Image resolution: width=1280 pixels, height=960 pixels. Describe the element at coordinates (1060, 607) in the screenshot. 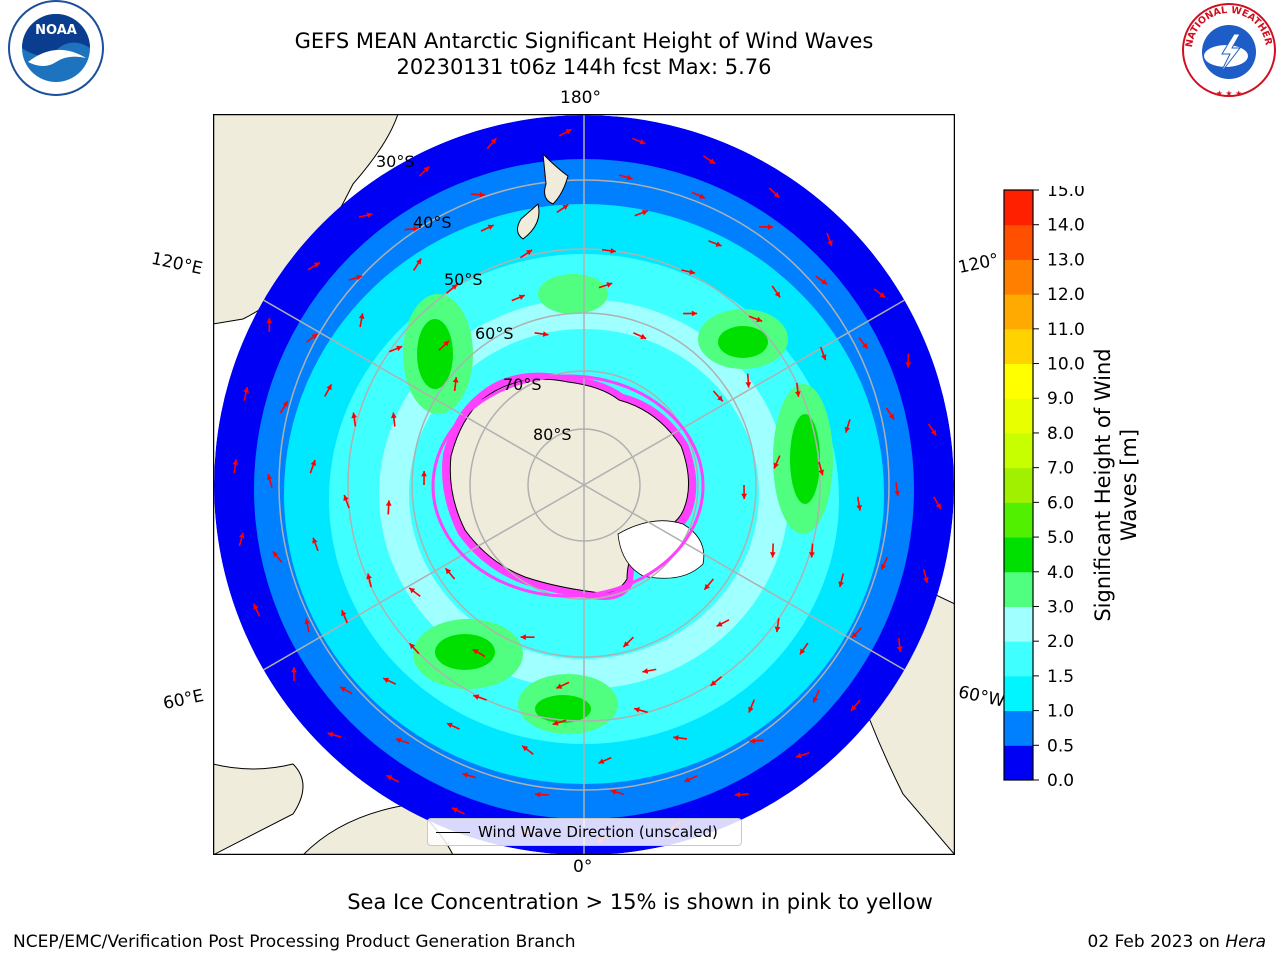

I see `colorbar-tick-label: 3.0` at that location.